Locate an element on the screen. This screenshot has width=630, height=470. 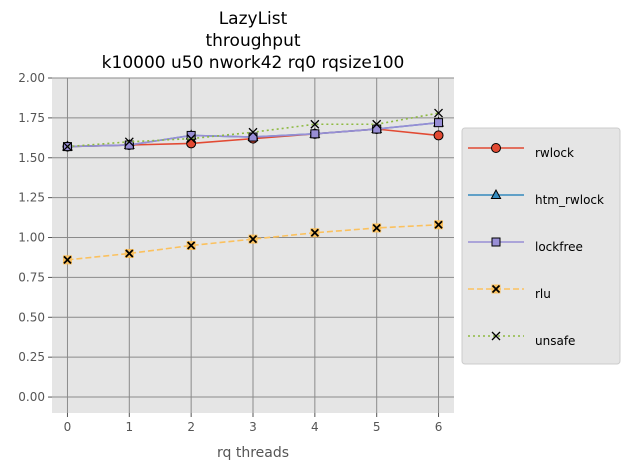
y-tick-label: 2.00 is located at coordinates (31, 78).